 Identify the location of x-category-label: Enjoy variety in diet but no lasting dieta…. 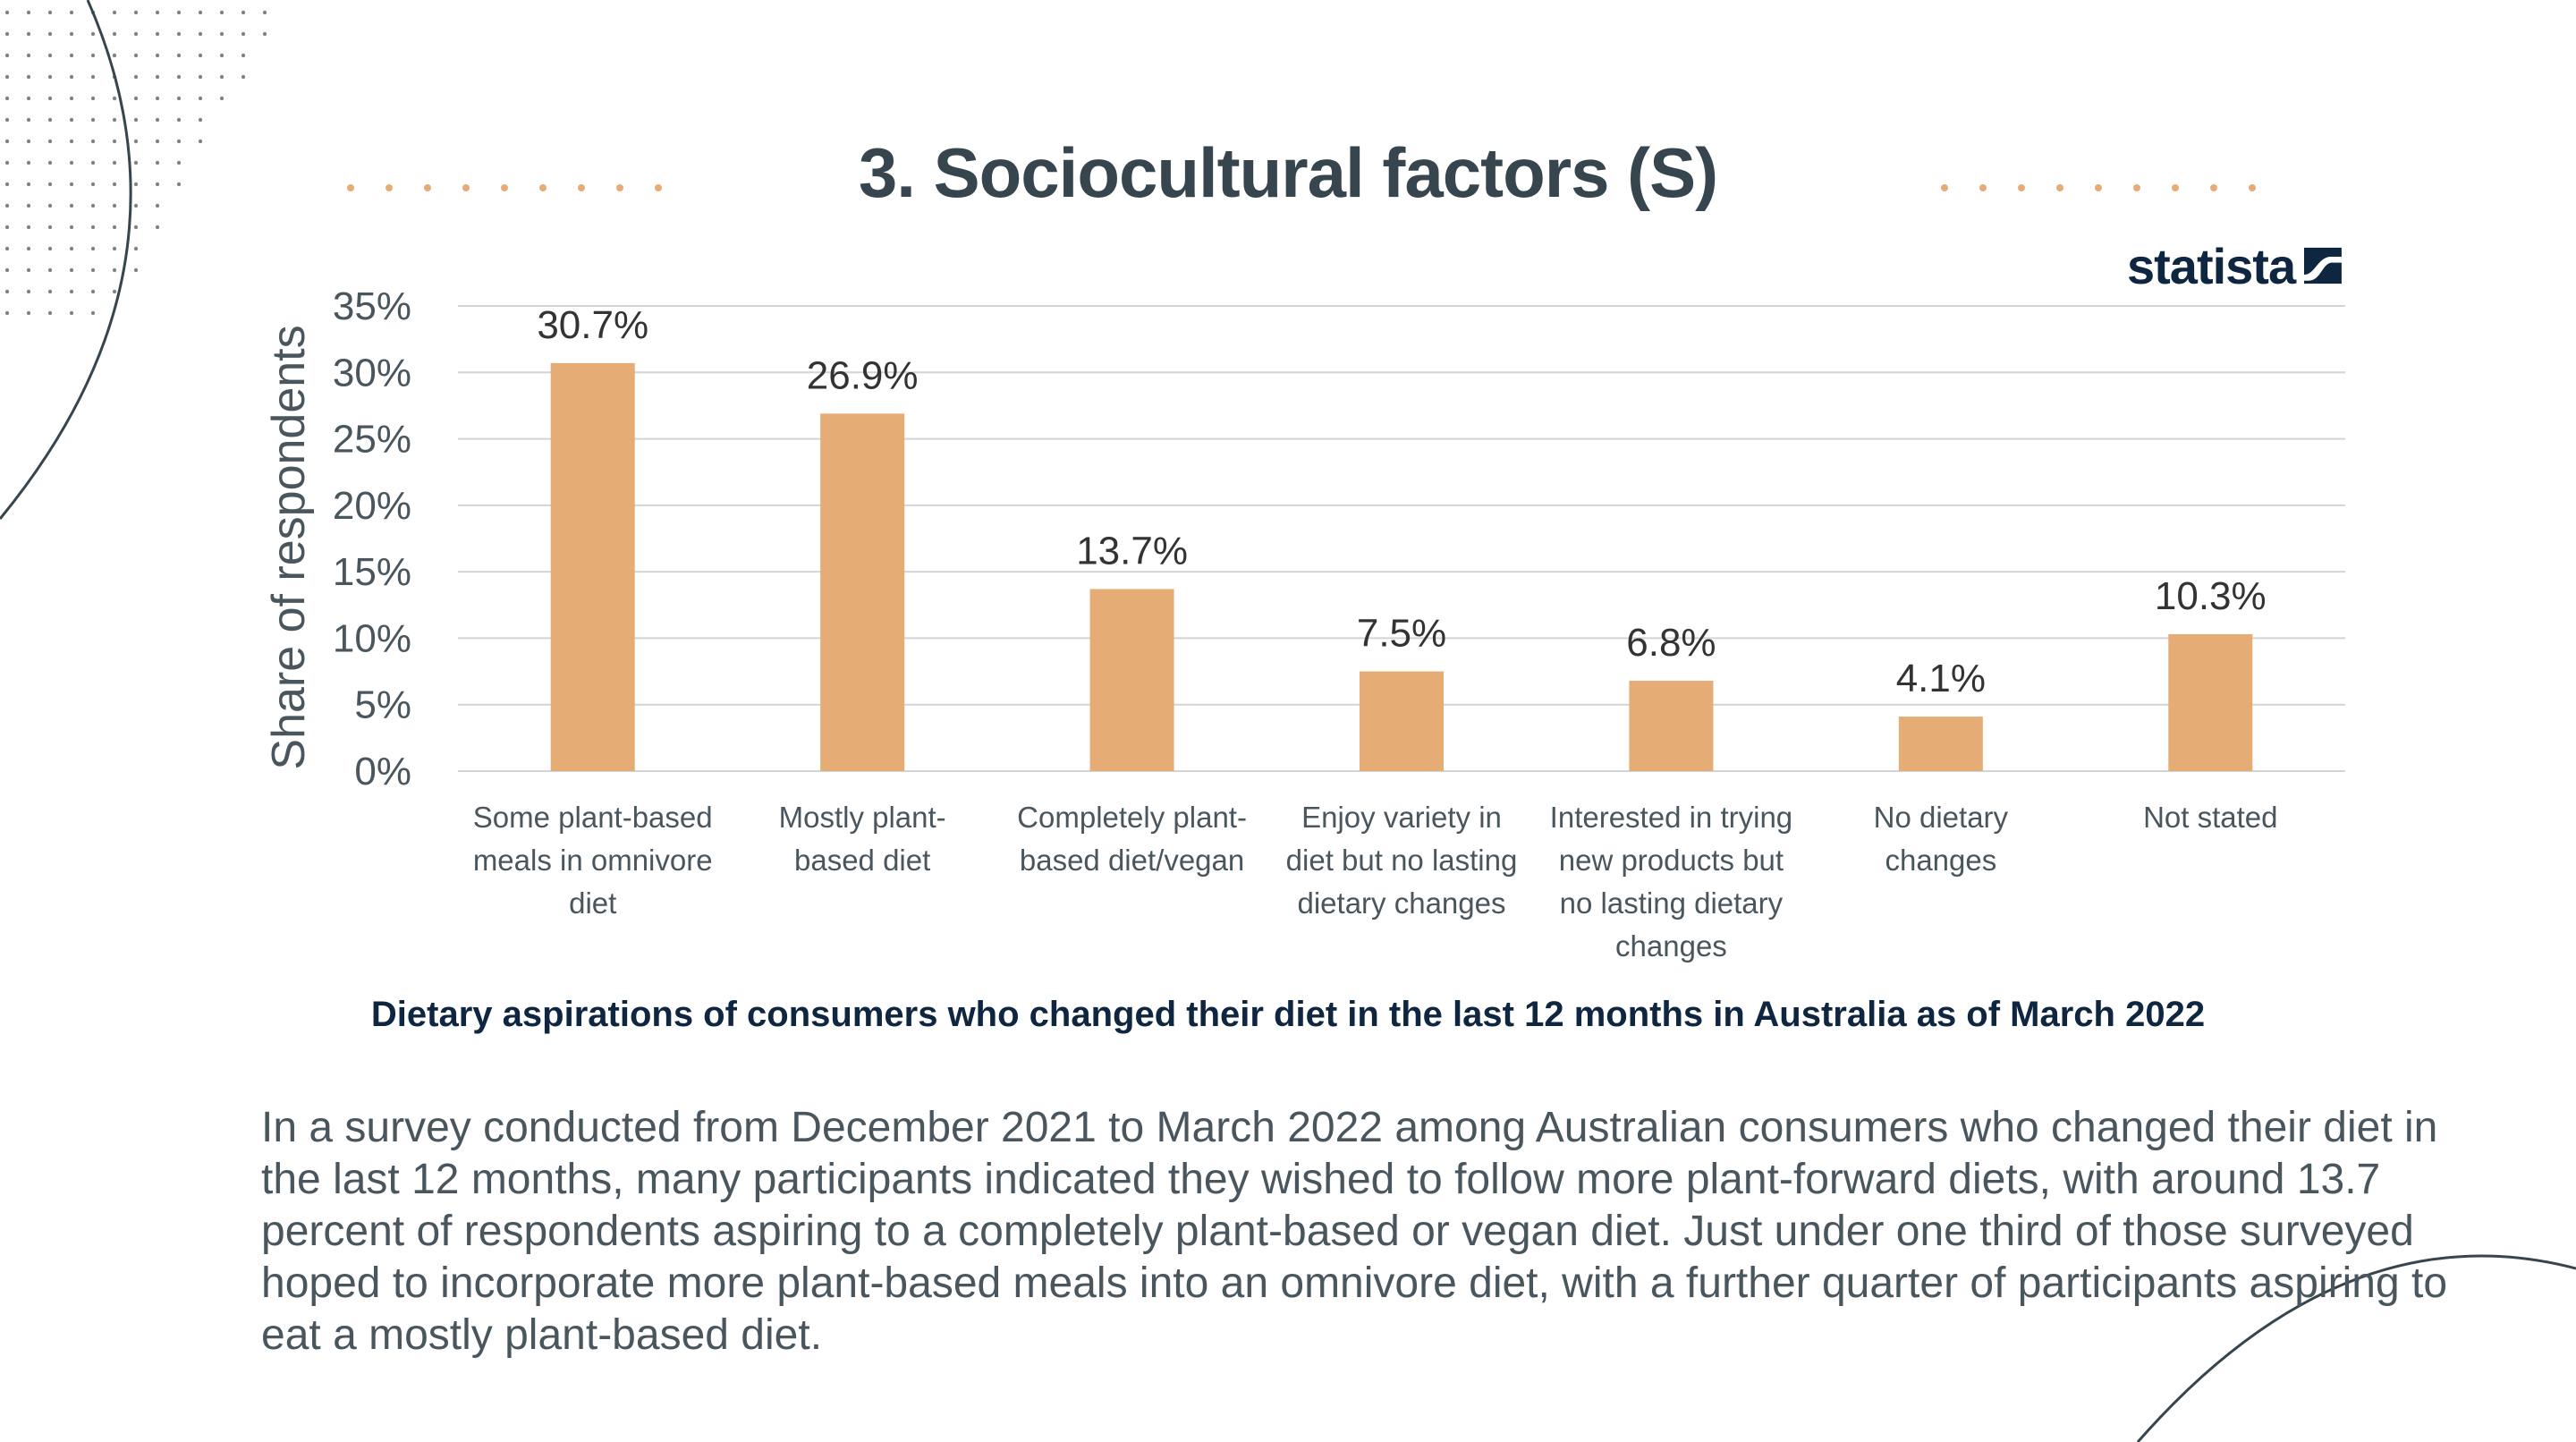
(1402, 860).